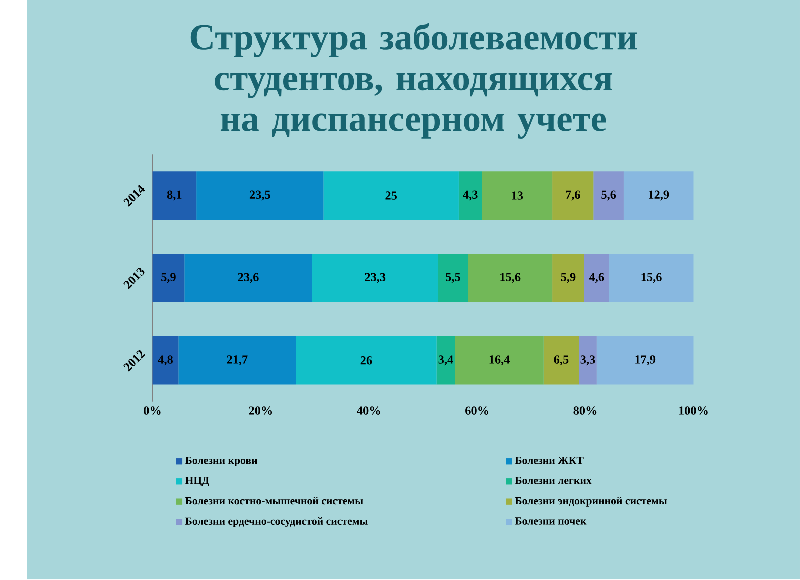 The height and width of the screenshot is (580, 800). Describe the element at coordinates (276, 523) in the screenshot. I see `legend-label: Болезни ердечно-сосудистой системы` at that location.